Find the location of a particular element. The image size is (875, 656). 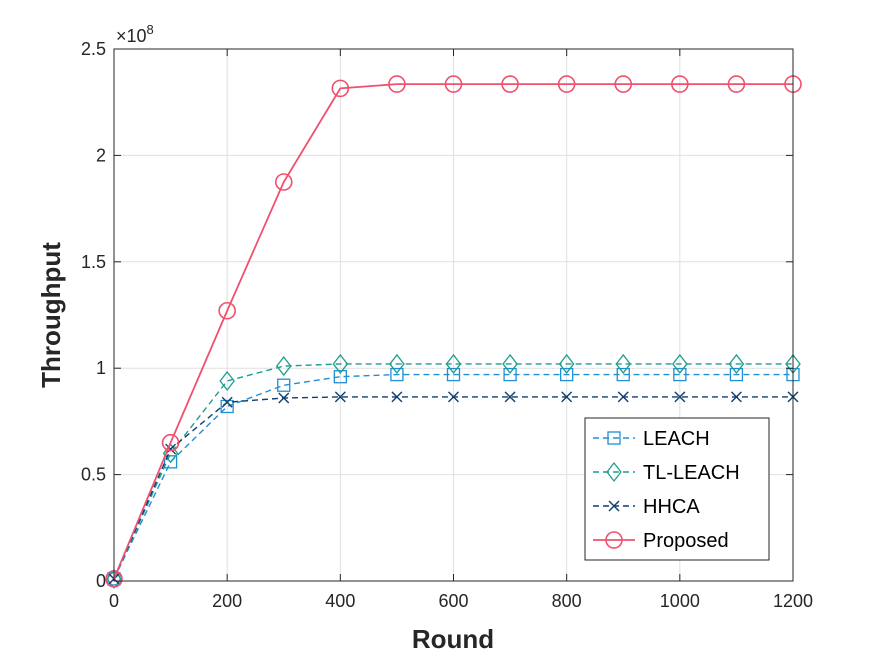

y-exponent-base: ×10 is located at coordinates (131, 36).